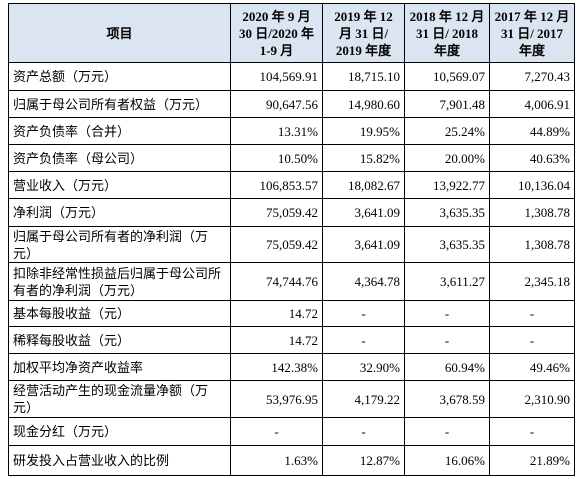 This screenshot has width=583, height=479. I want to click on value-cell: 90,647.56, so click(276, 104).